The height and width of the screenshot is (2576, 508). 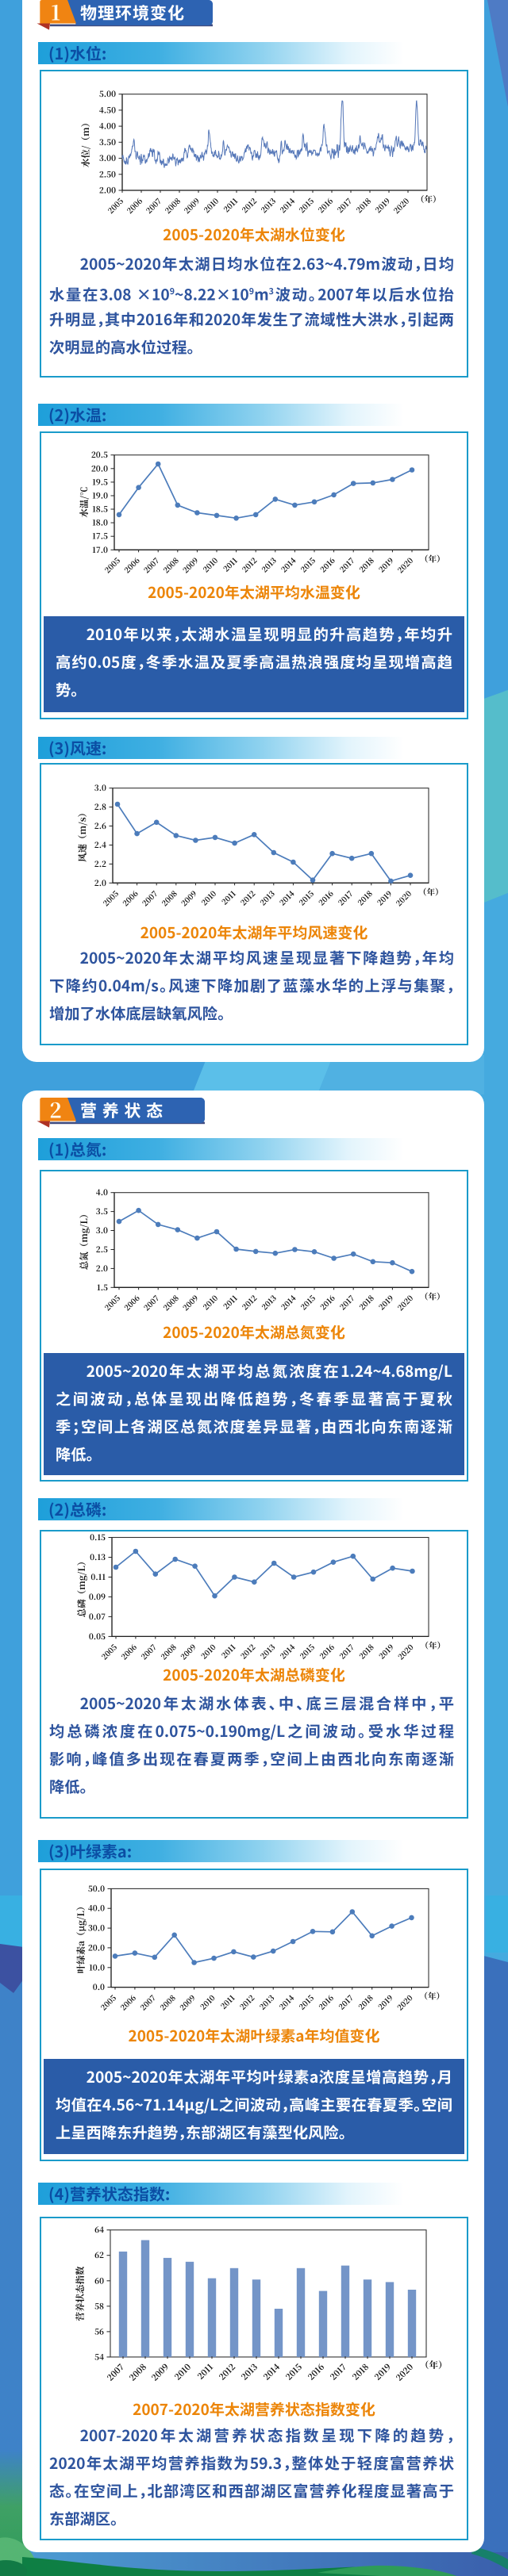 I want to click on svg-text: 18.5, so click(x=100, y=509).